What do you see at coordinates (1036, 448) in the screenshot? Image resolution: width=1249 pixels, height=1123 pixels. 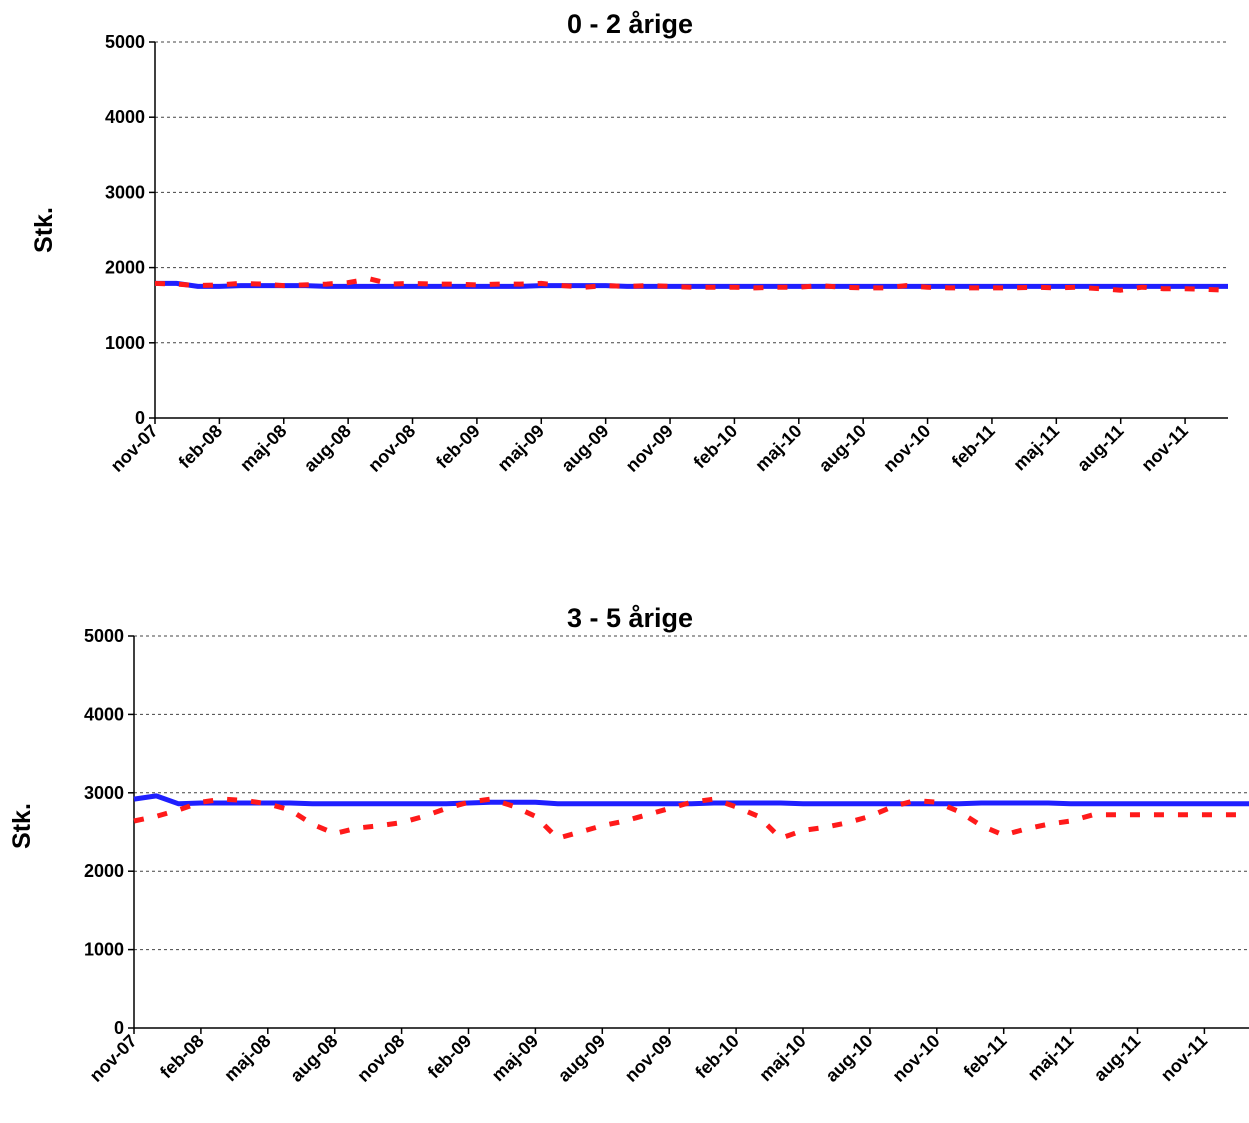 I see `chart-1-x-tick-label: maj-11` at bounding box center [1036, 448].